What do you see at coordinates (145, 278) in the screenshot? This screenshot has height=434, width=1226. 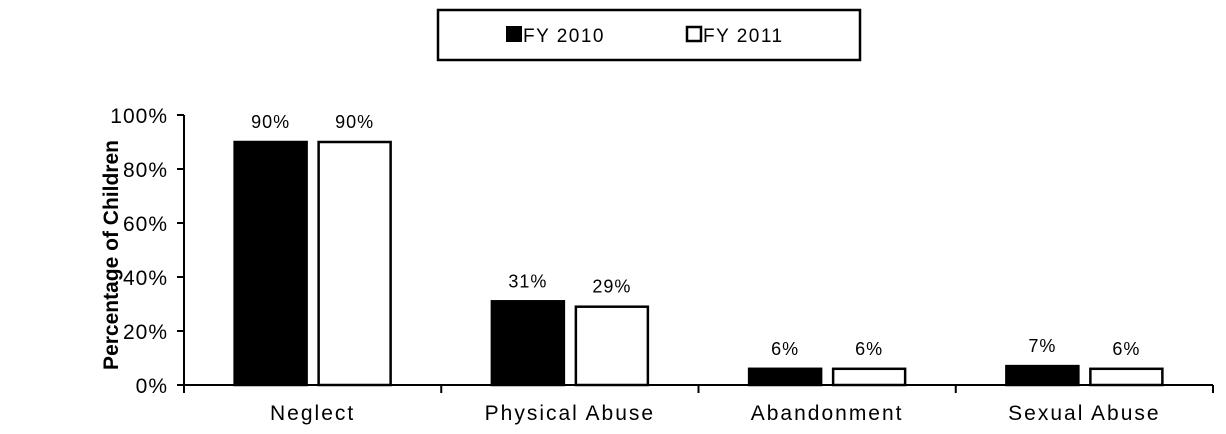 I see `y-tick-label: 40%` at bounding box center [145, 278].